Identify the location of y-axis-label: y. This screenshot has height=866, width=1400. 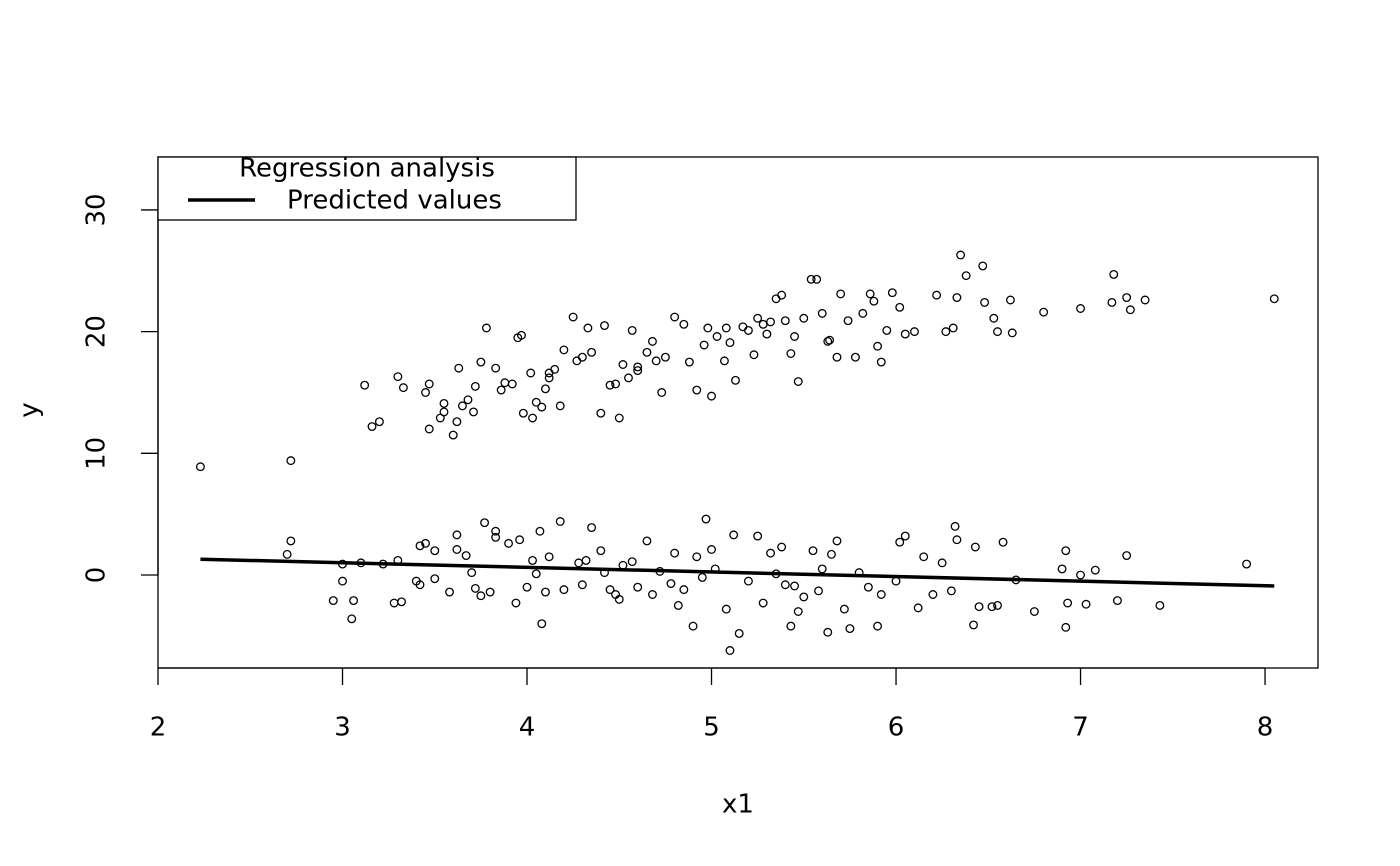
(30, 409).